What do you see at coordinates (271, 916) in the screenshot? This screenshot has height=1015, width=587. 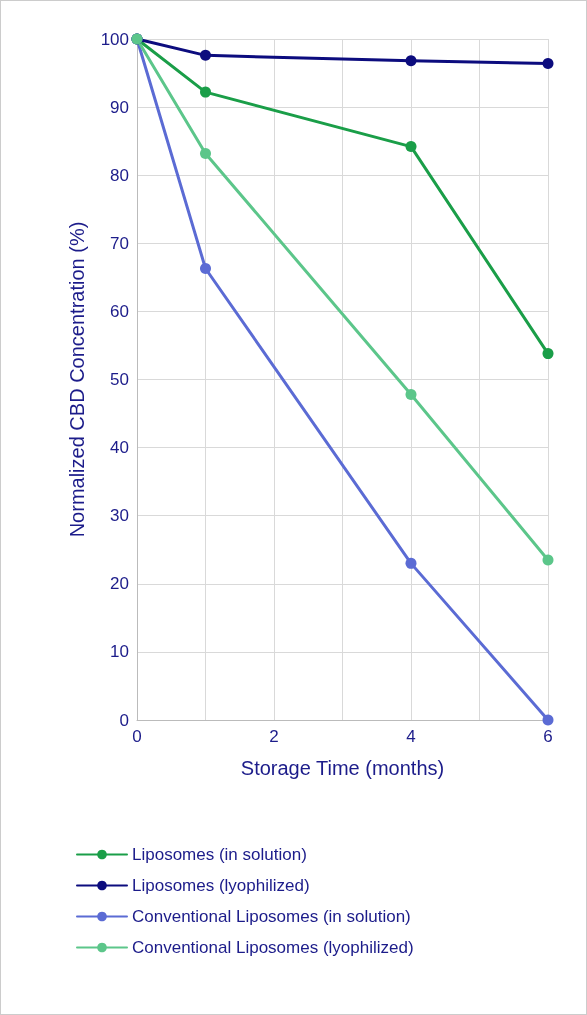 I see `legend-label: Conventional Liposomes (in solution)` at bounding box center [271, 916].